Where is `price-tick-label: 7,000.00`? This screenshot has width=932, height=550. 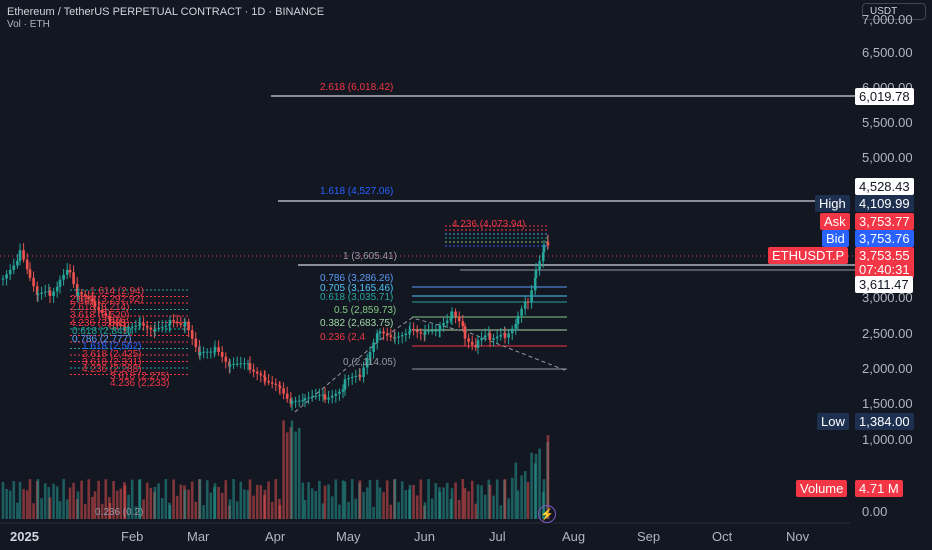 price-tick-label: 7,000.00 is located at coordinates (887, 19).